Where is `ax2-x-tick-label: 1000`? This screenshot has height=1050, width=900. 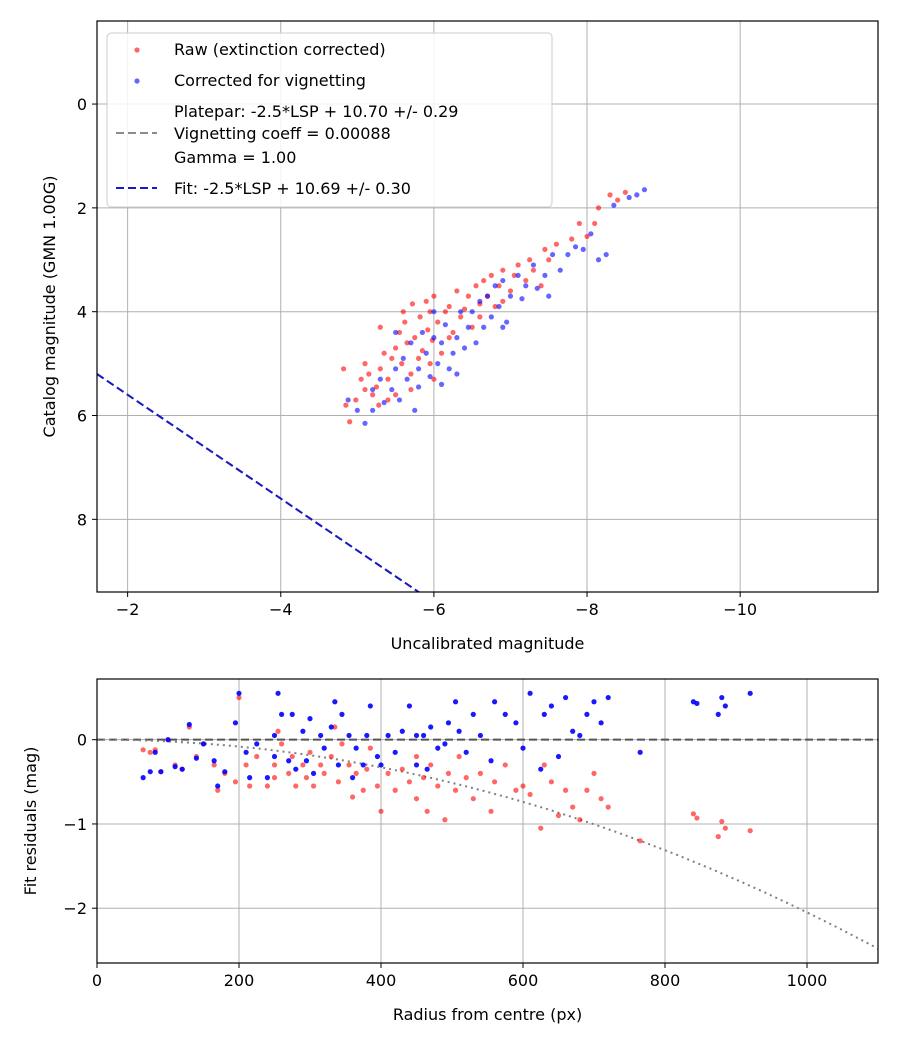 ax2-x-tick-label: 1000 is located at coordinates (807, 980).